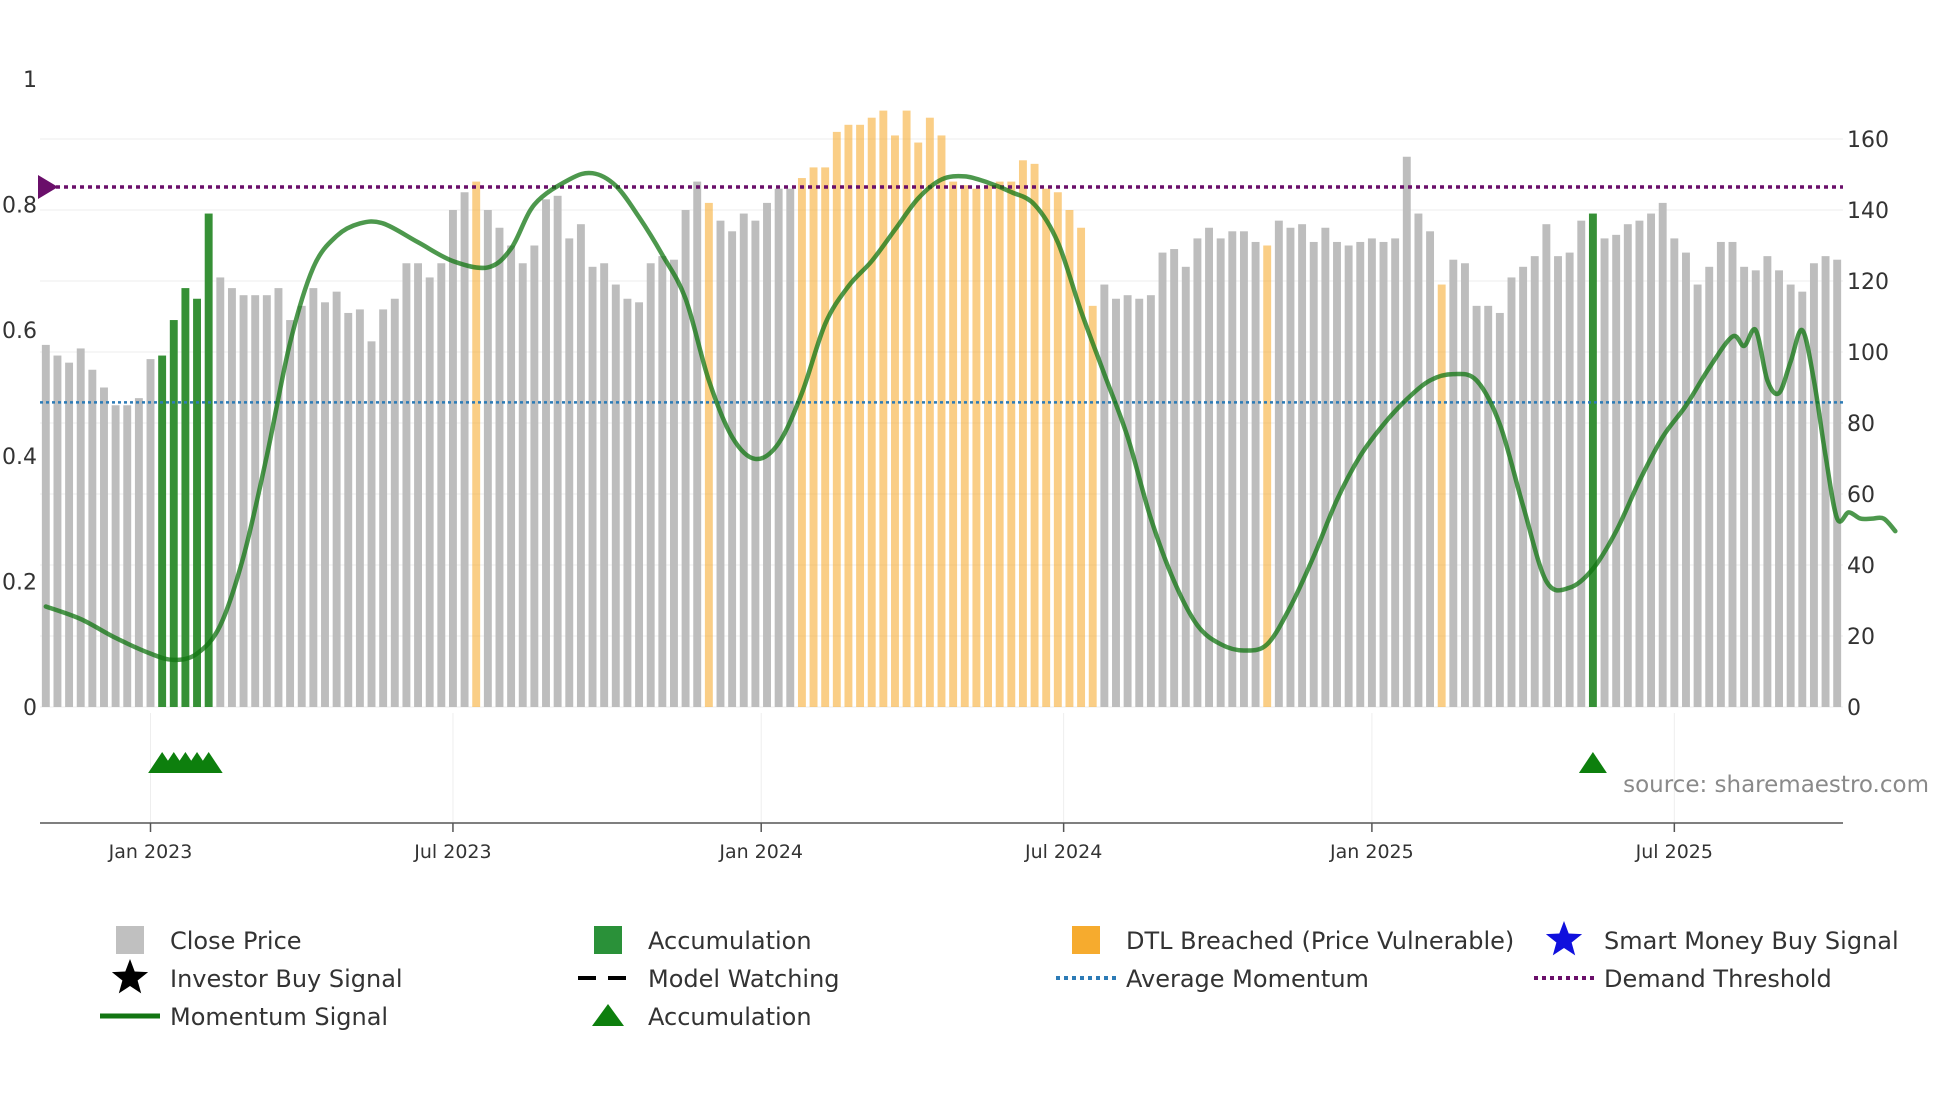  Describe the element at coordinates (19, 457) in the screenshot. I see `left-axis-tick-label: 0.4` at that location.